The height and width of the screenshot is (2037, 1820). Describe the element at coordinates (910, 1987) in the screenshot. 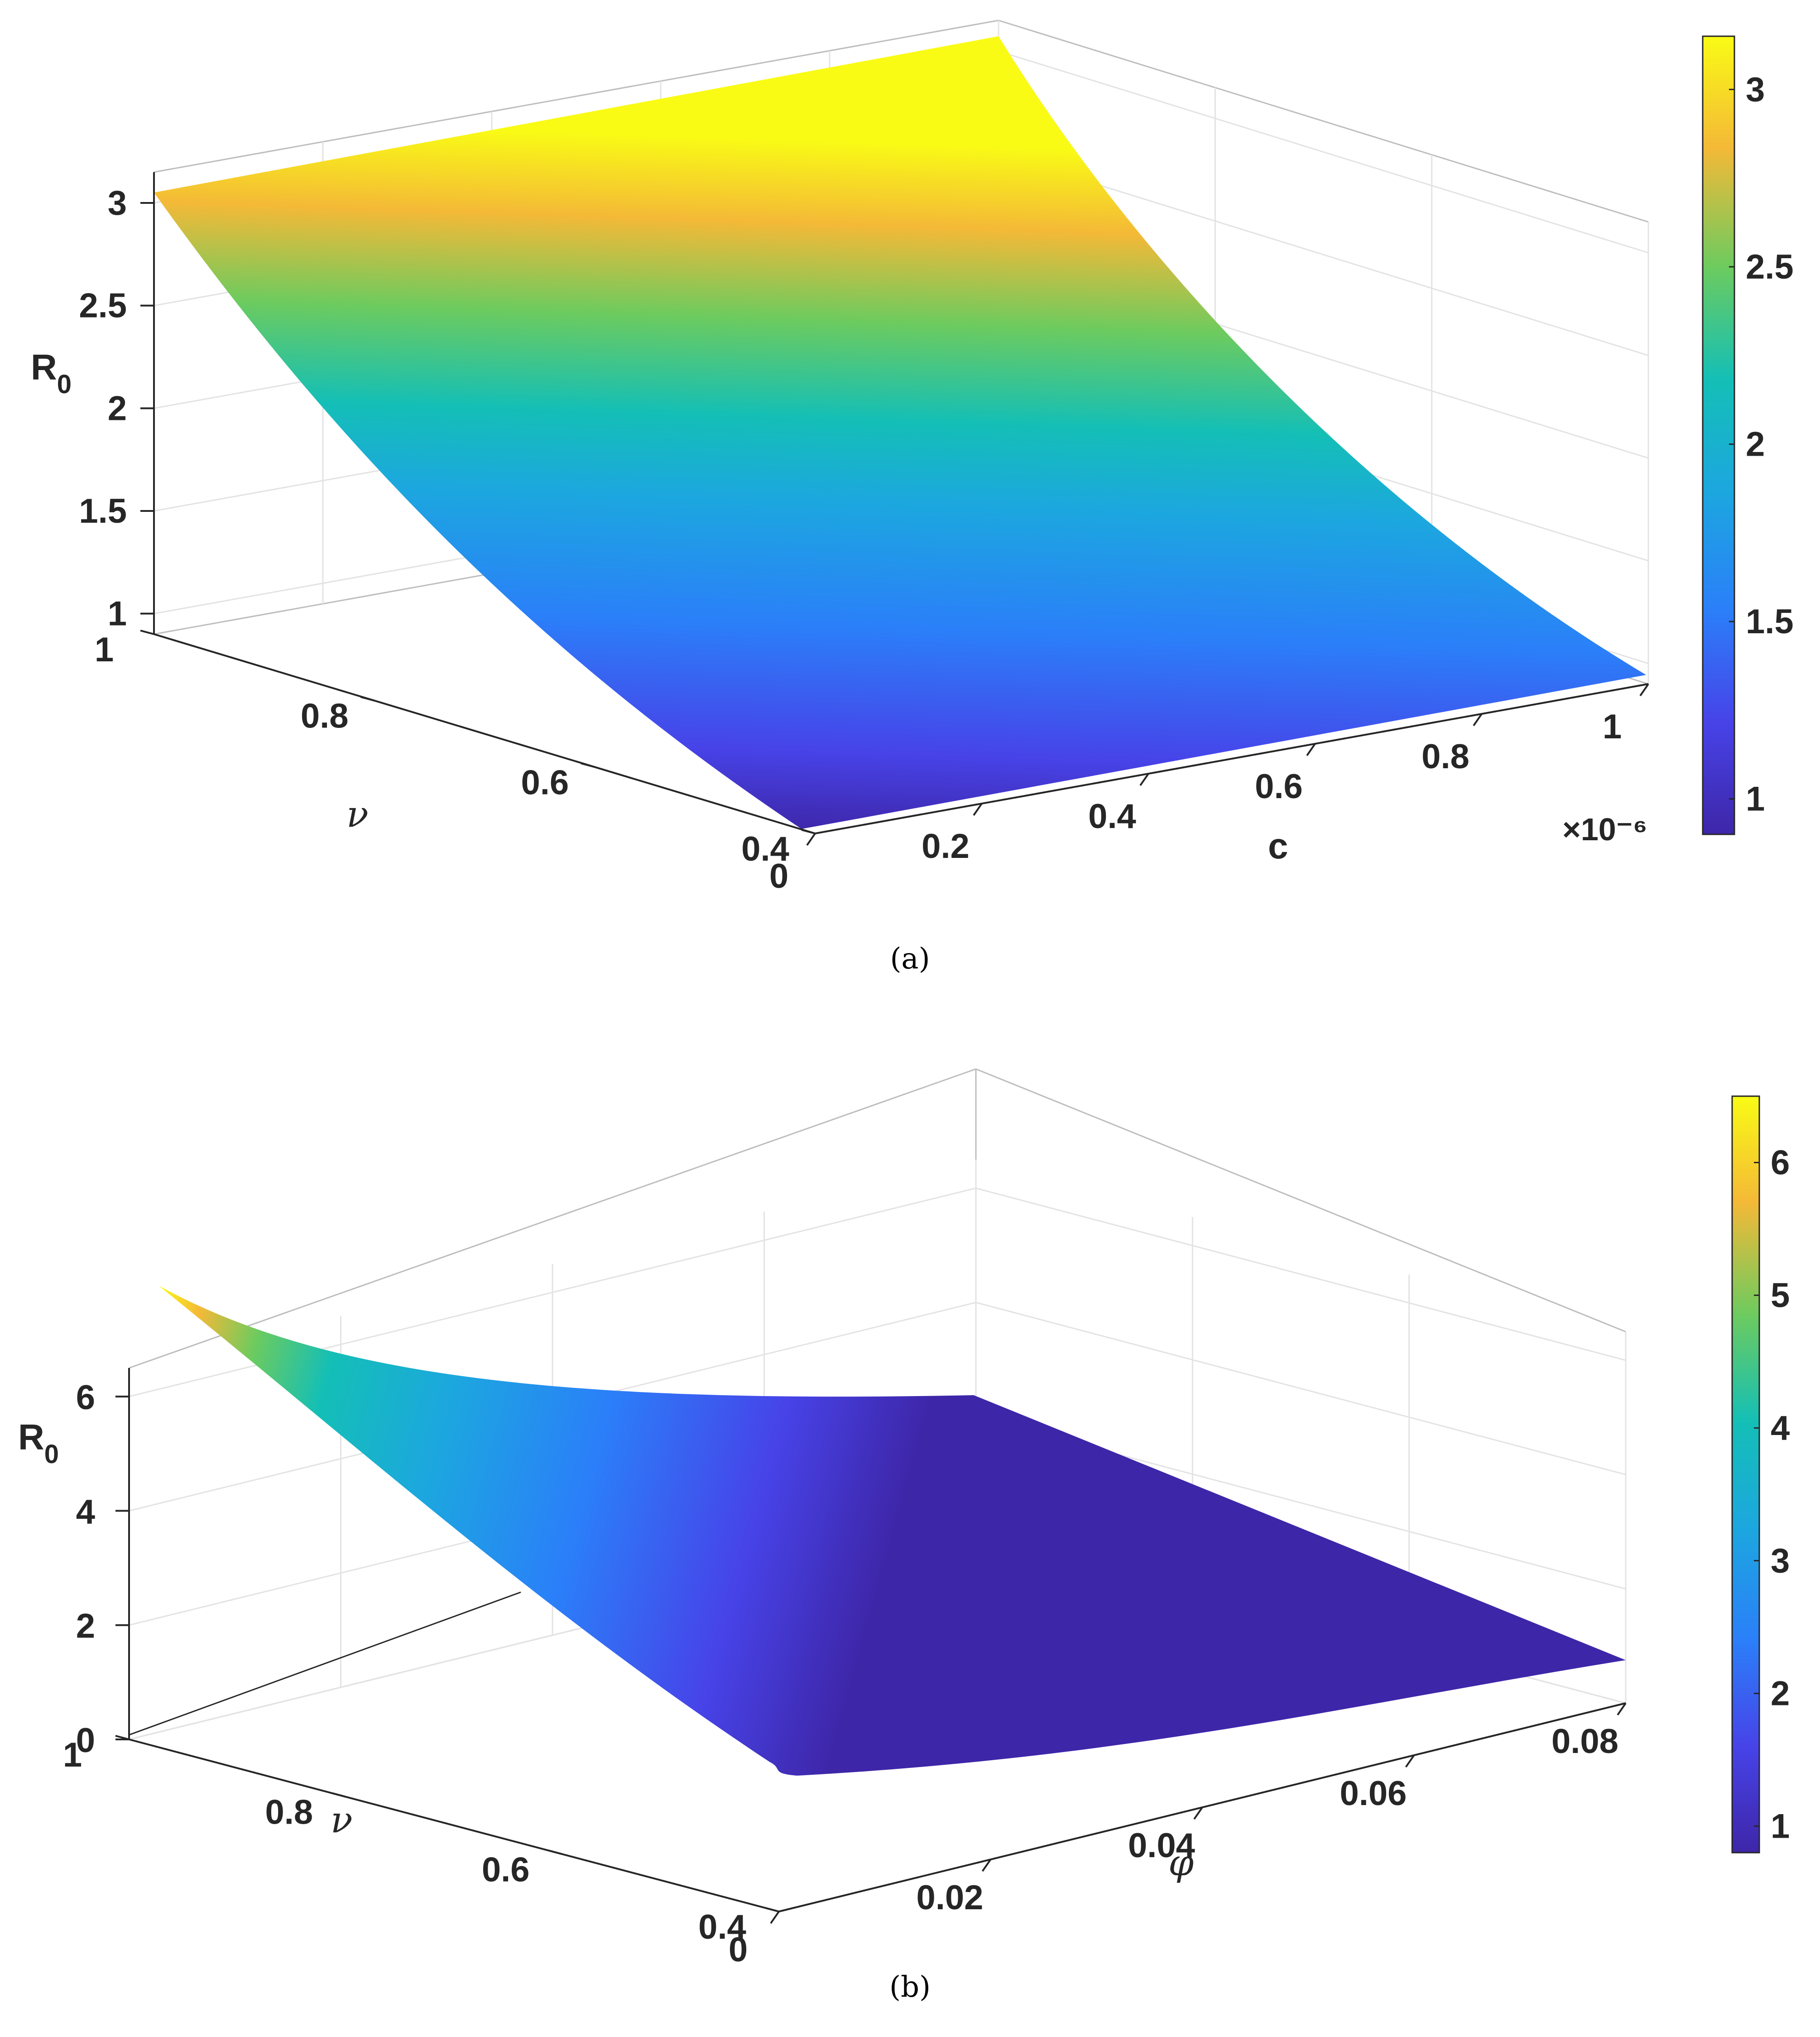

I see `panel-caption-b: (b)` at that location.